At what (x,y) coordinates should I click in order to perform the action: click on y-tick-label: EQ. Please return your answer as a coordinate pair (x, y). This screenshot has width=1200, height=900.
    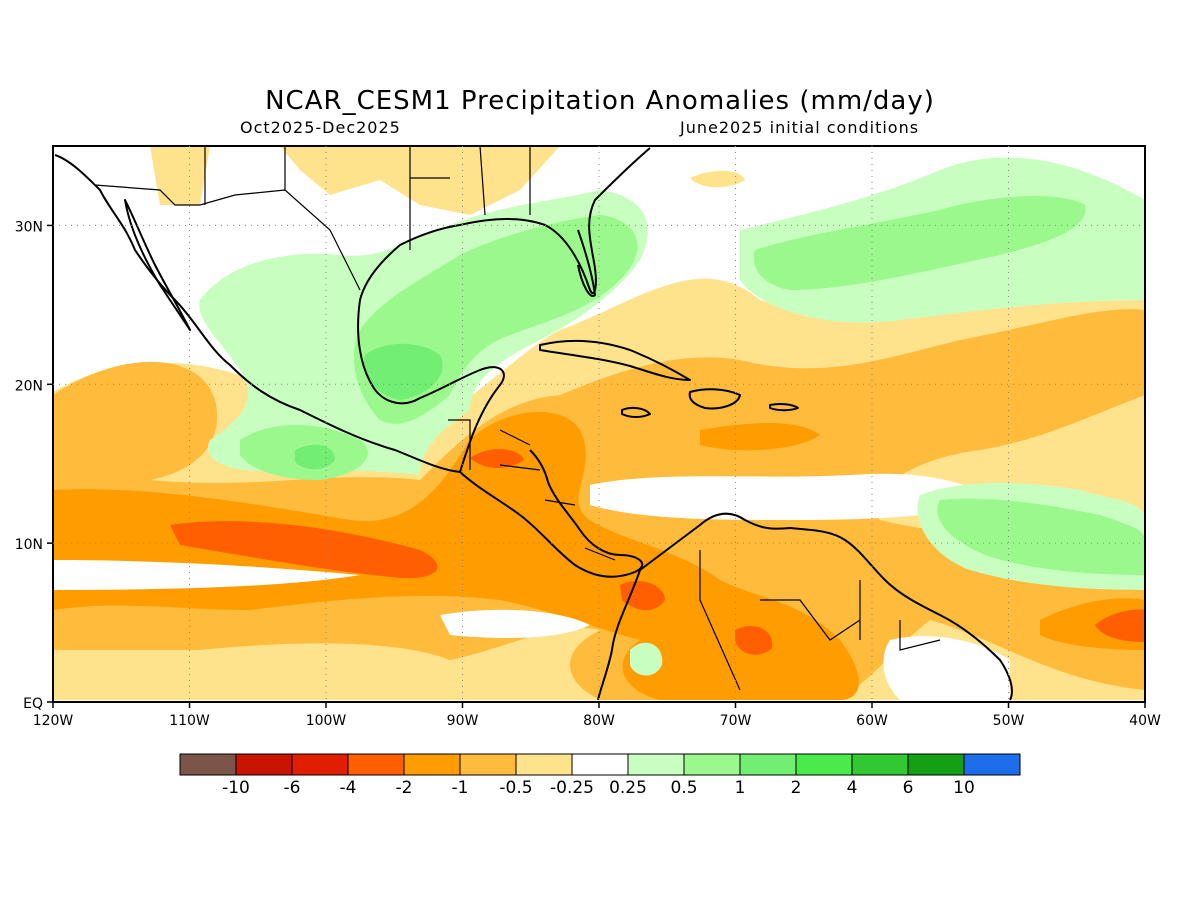
    Looking at the image, I should click on (33, 704).